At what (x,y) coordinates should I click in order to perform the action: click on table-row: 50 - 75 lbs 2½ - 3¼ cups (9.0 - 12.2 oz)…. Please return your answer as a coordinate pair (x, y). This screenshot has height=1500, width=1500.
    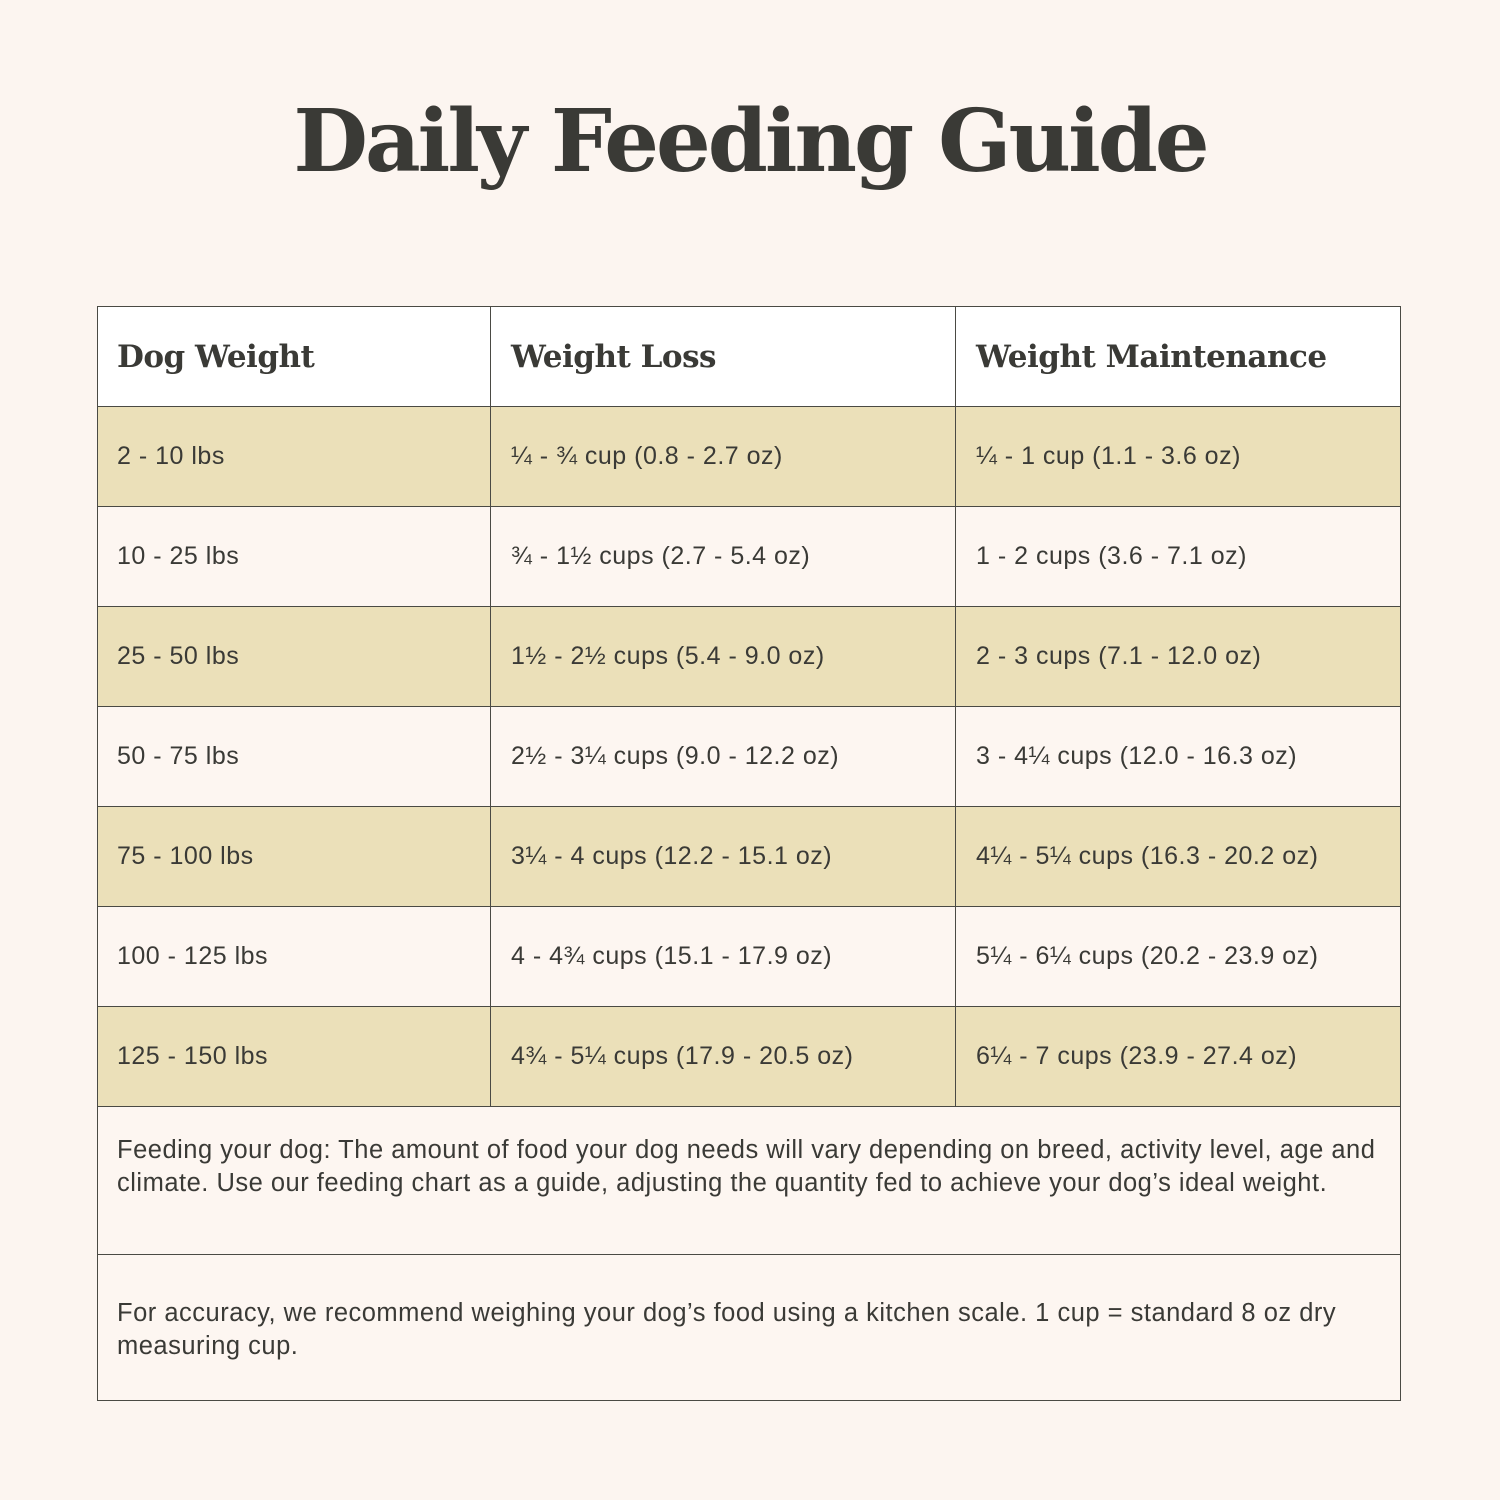
    Looking at the image, I should click on (749, 757).